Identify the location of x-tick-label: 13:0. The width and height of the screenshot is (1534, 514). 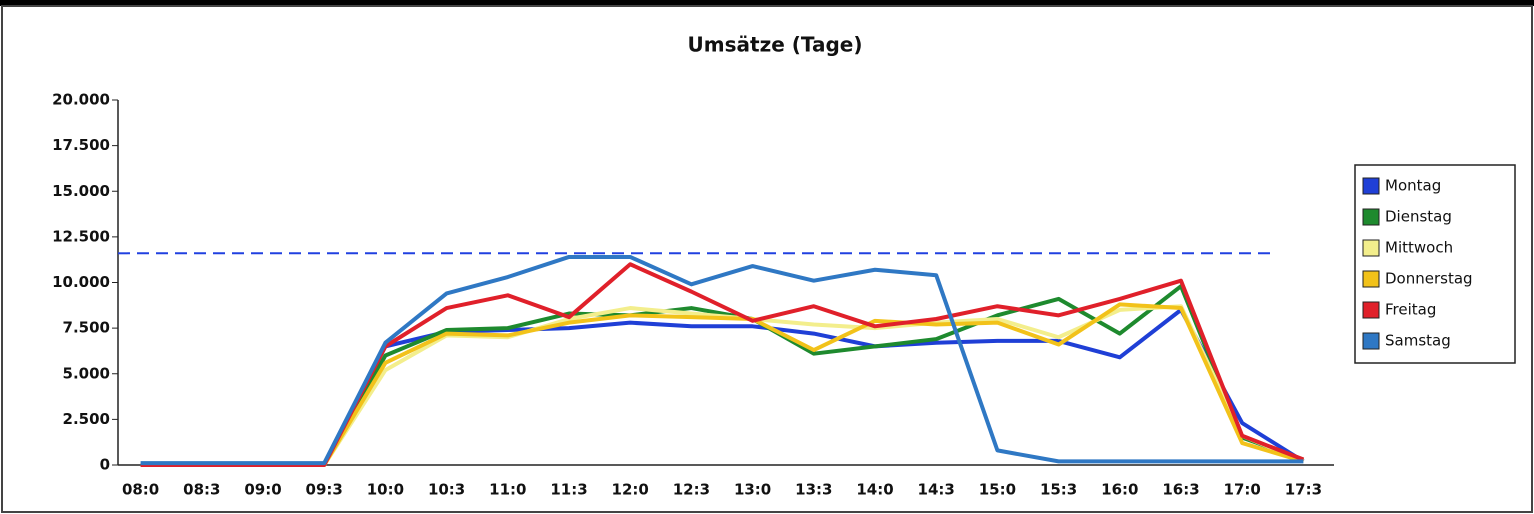
(752, 490).